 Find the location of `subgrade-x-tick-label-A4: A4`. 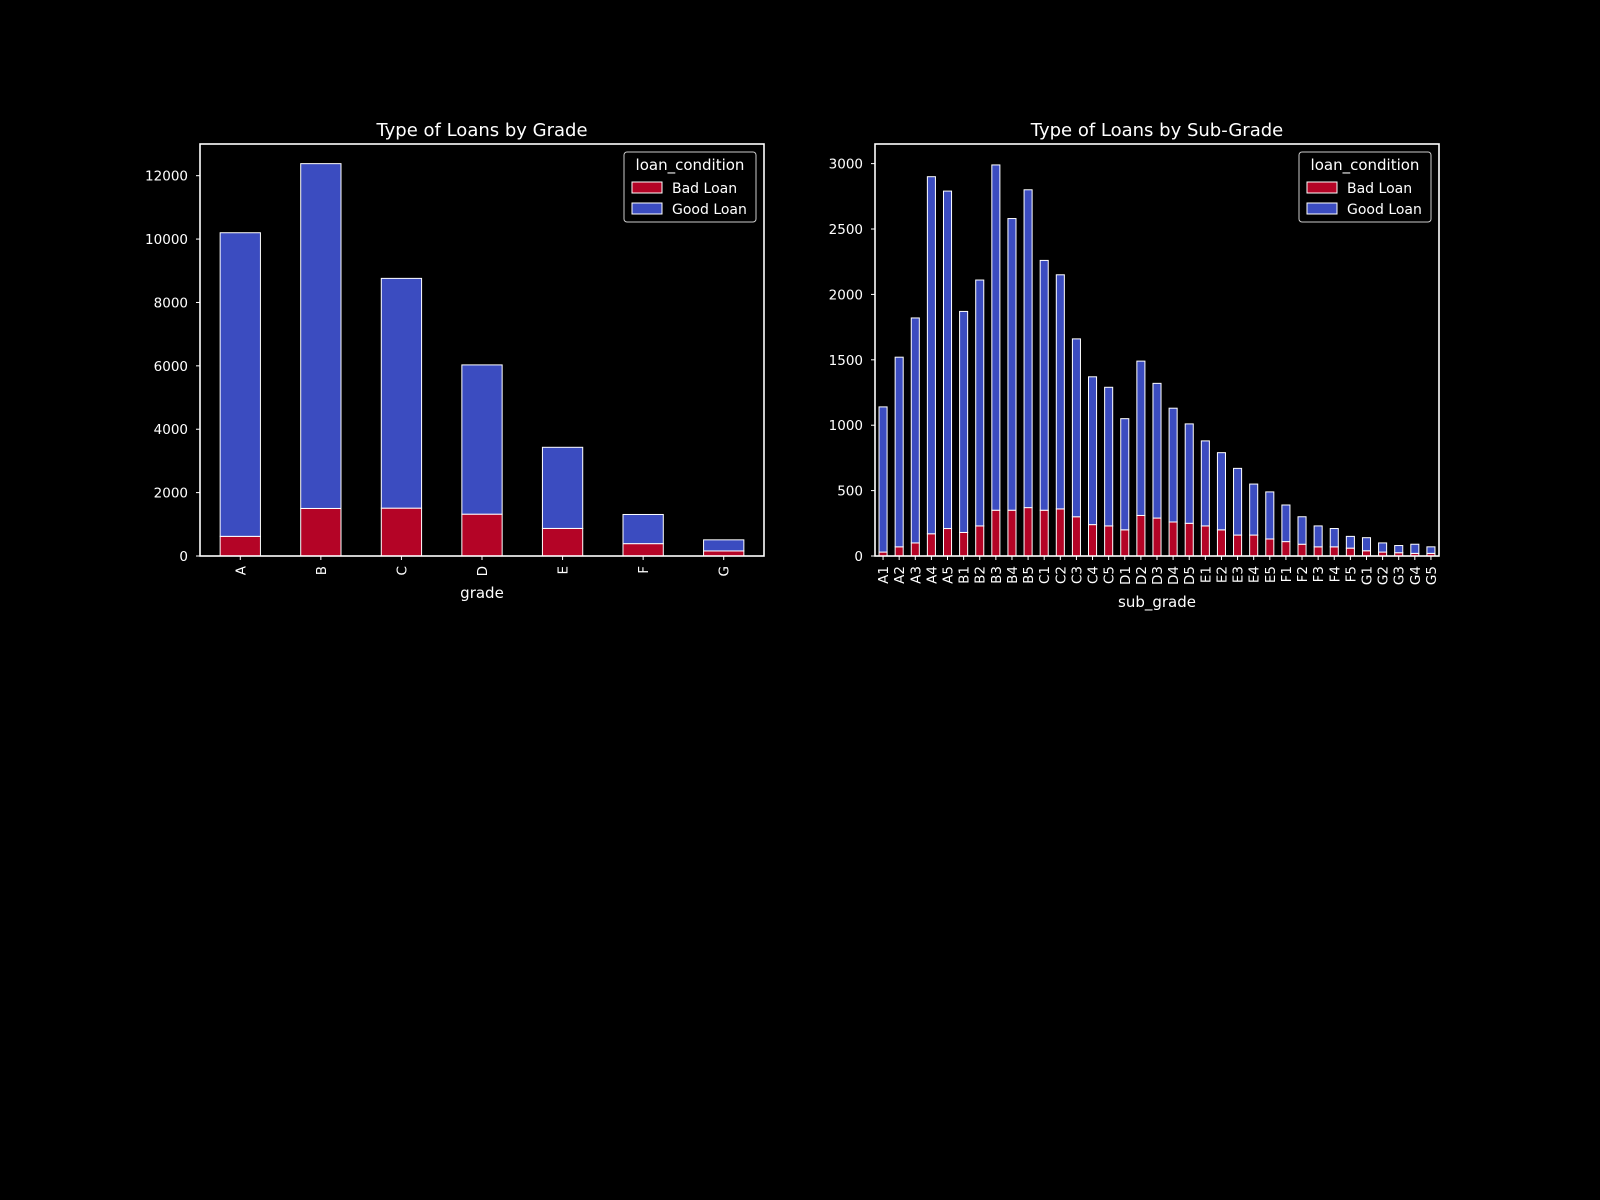

subgrade-x-tick-label-A4: A4 is located at coordinates (932, 575).